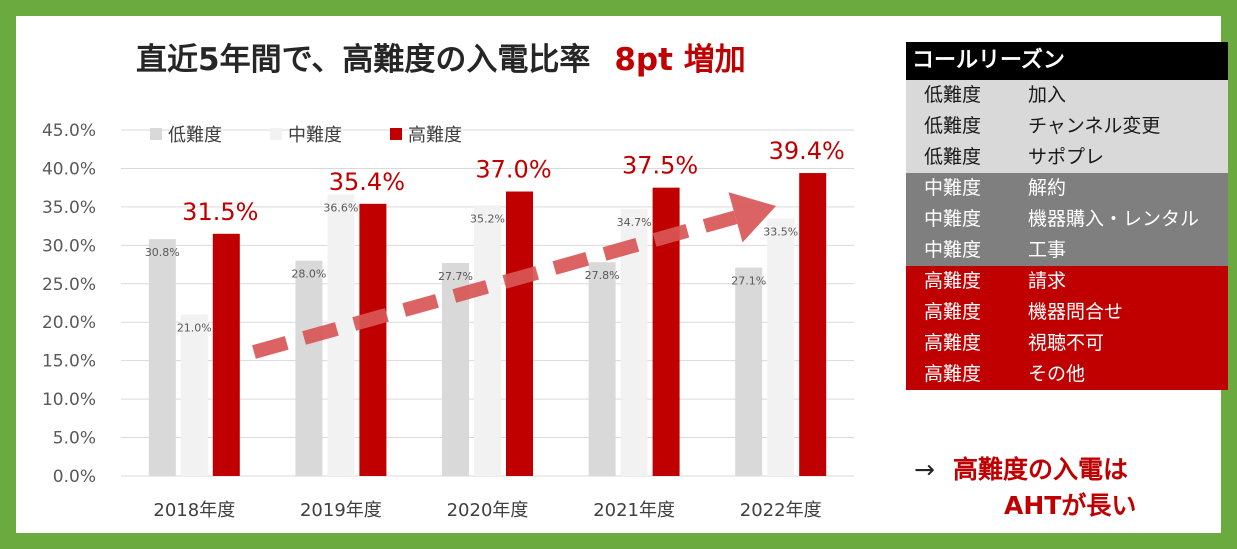  I want to click on y-tick-label: 35.0%, so click(69, 208).